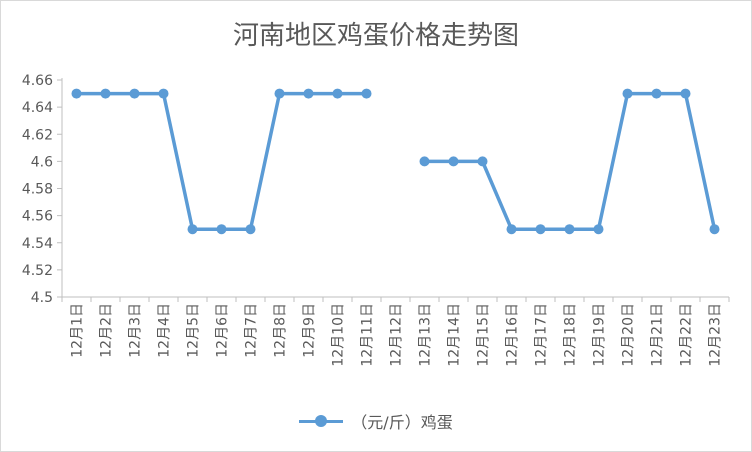  Describe the element at coordinates (455, 335) in the screenshot. I see `x-tick-label: 12月14日` at that location.